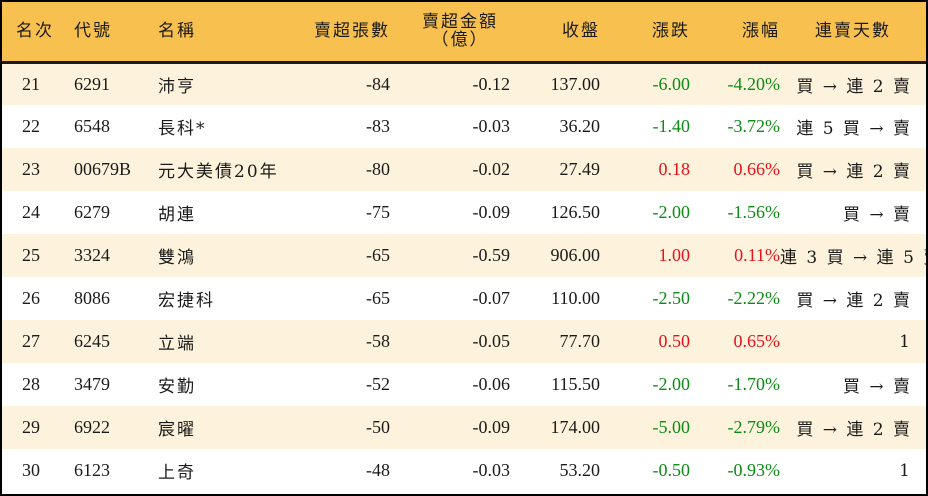 The height and width of the screenshot is (496, 928). I want to click on header-sell-excess-amount: 賣超金額 （億）, so click(450, 32).